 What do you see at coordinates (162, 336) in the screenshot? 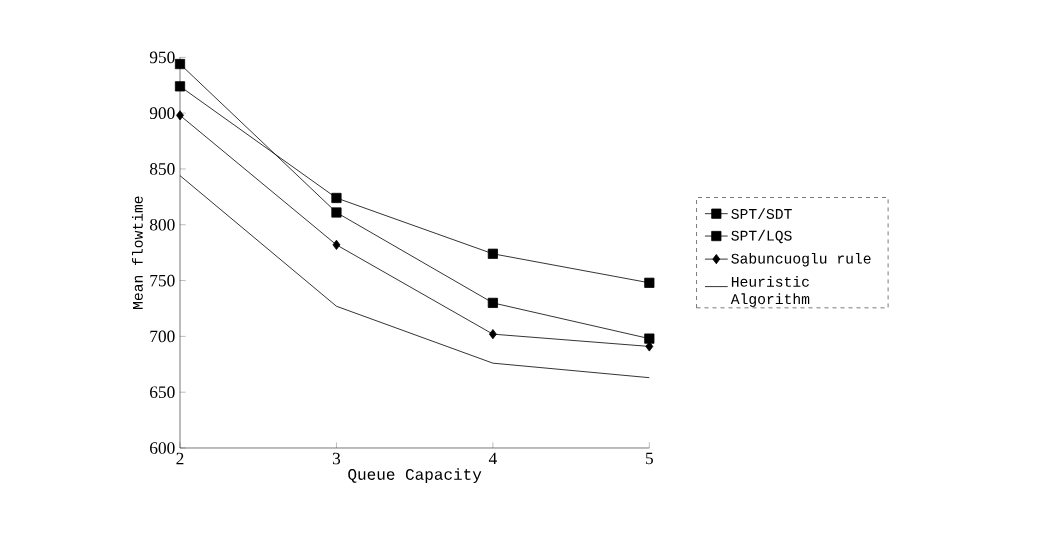
I see `y-tick-label: 700` at bounding box center [162, 336].